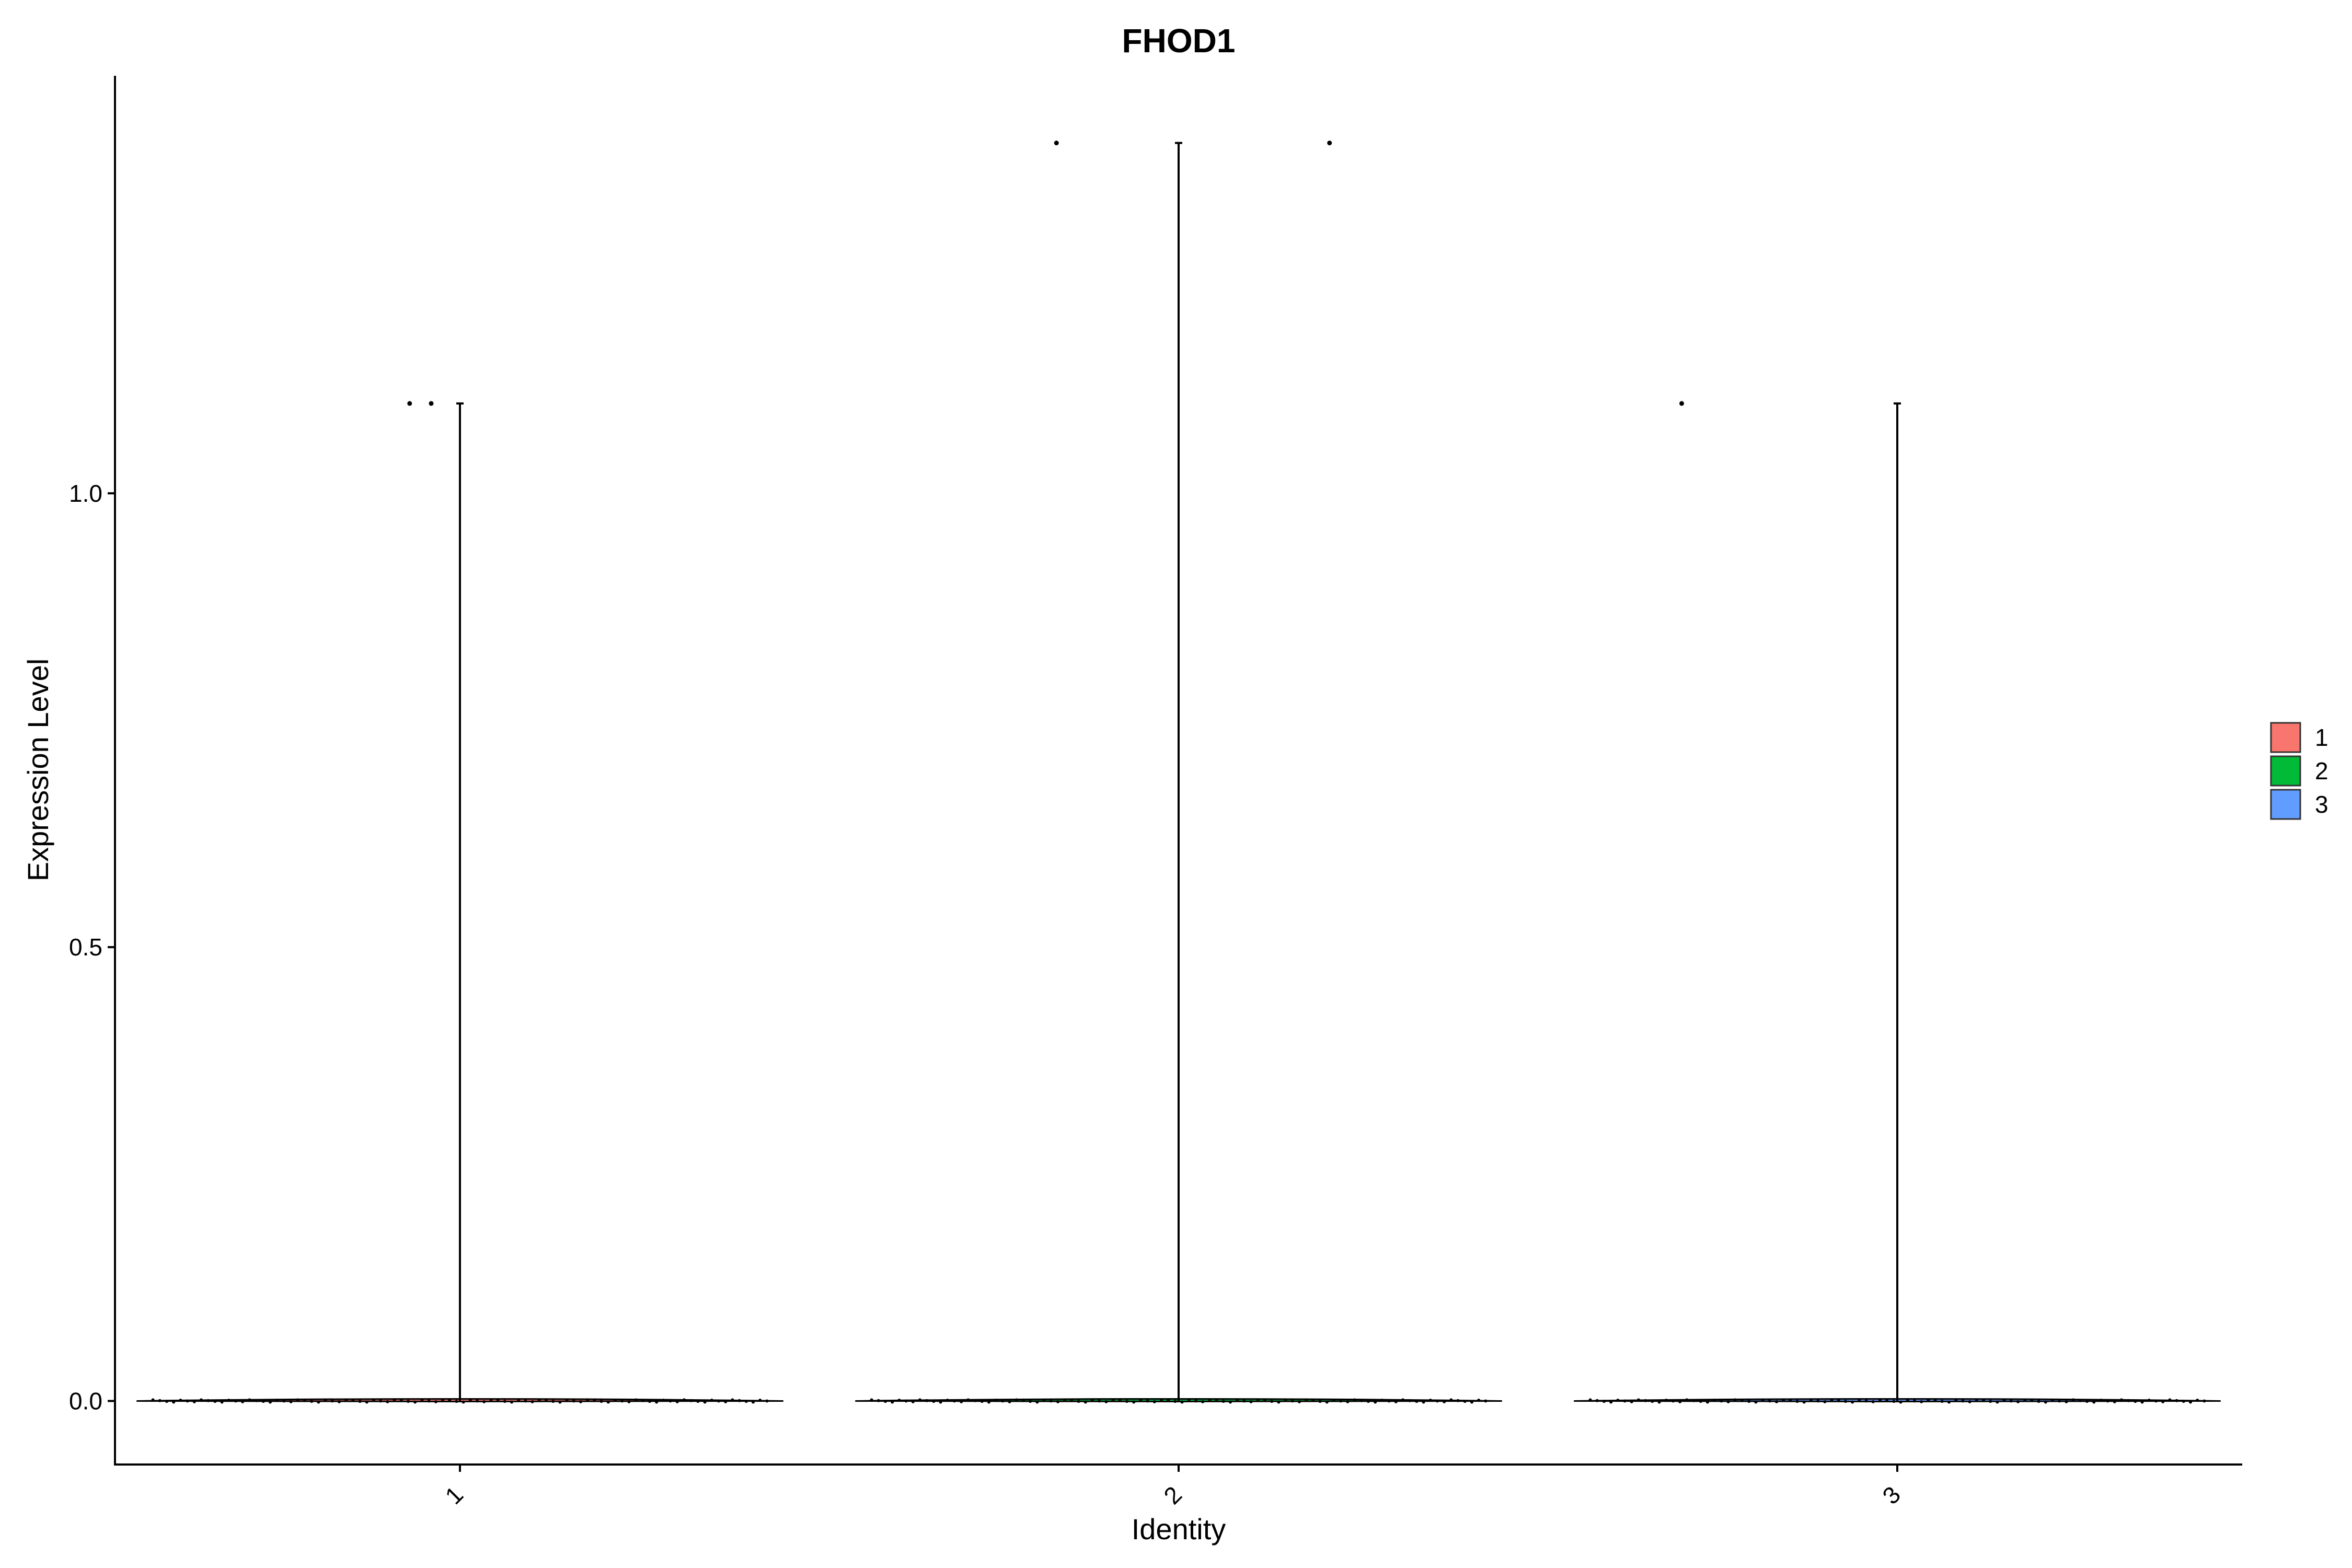 This screenshot has width=2352, height=1568. I want to click on chart-title: FHOD1, so click(1179, 41).